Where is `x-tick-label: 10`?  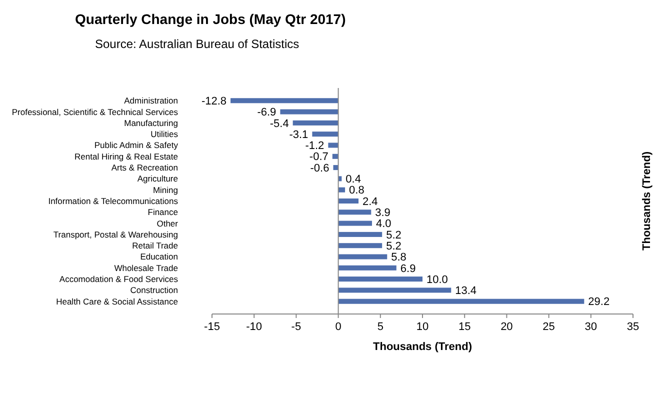
x-tick-label: 10 is located at coordinates (422, 327).